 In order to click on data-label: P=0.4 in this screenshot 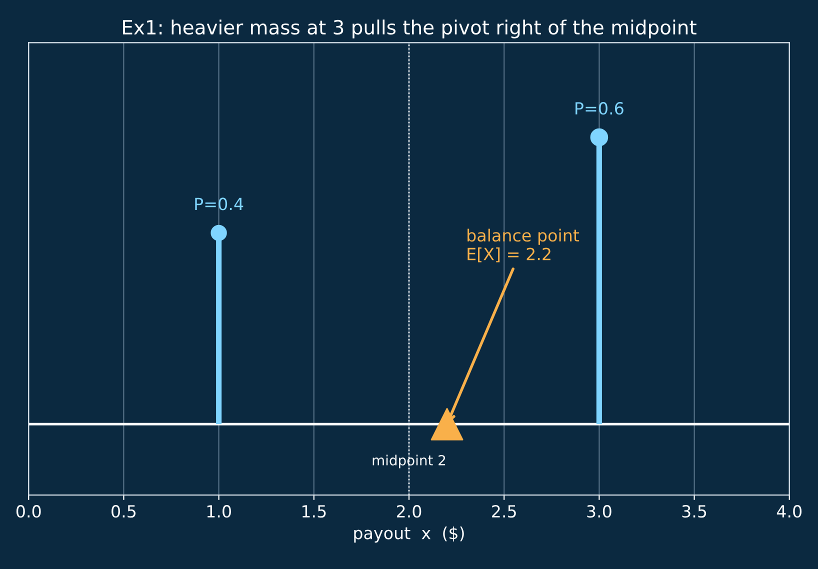, I will do `click(219, 204)`.